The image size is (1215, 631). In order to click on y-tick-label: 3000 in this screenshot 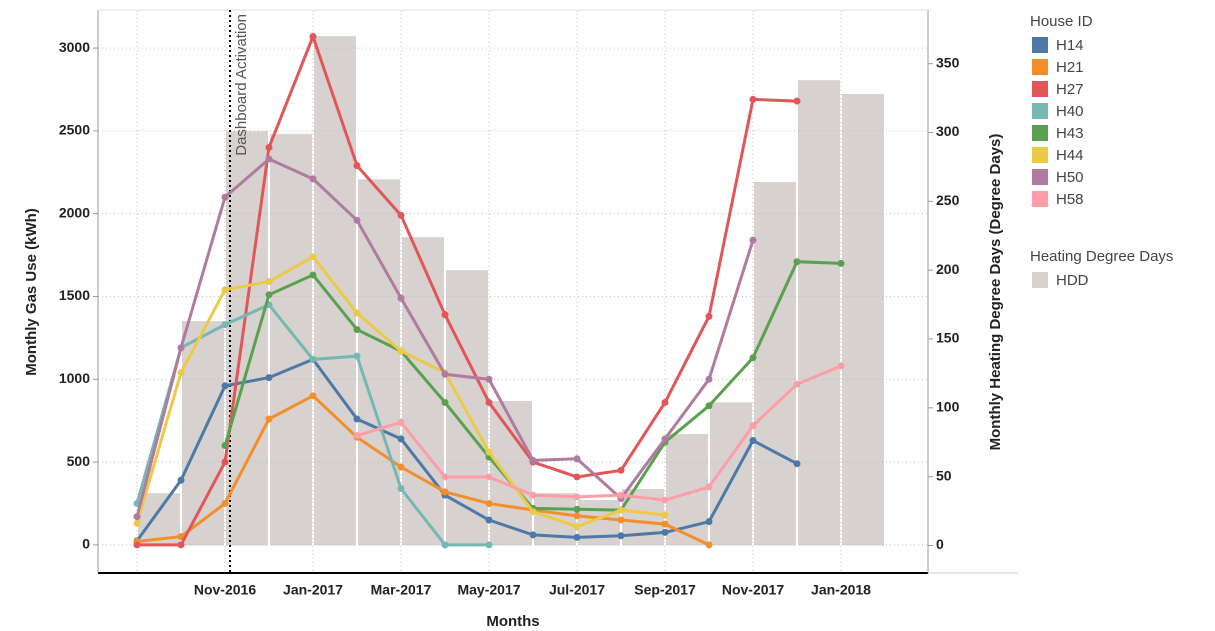, I will do `click(74, 47)`.